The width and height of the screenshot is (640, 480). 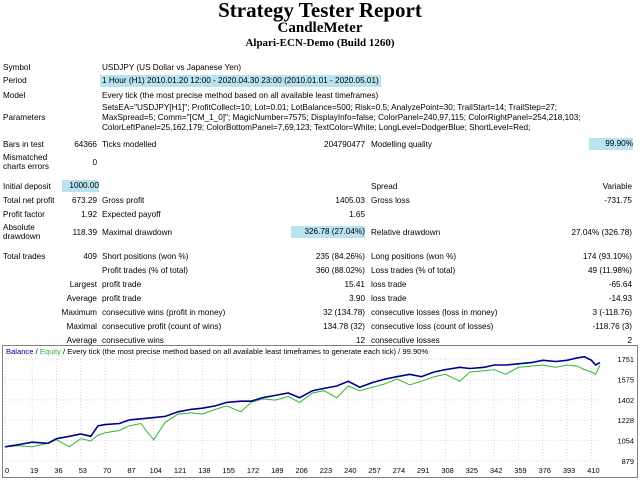 What do you see at coordinates (162, 326) in the screenshot?
I see `max-consecutive-profit-label: consecutive profit (count of wins)` at bounding box center [162, 326].